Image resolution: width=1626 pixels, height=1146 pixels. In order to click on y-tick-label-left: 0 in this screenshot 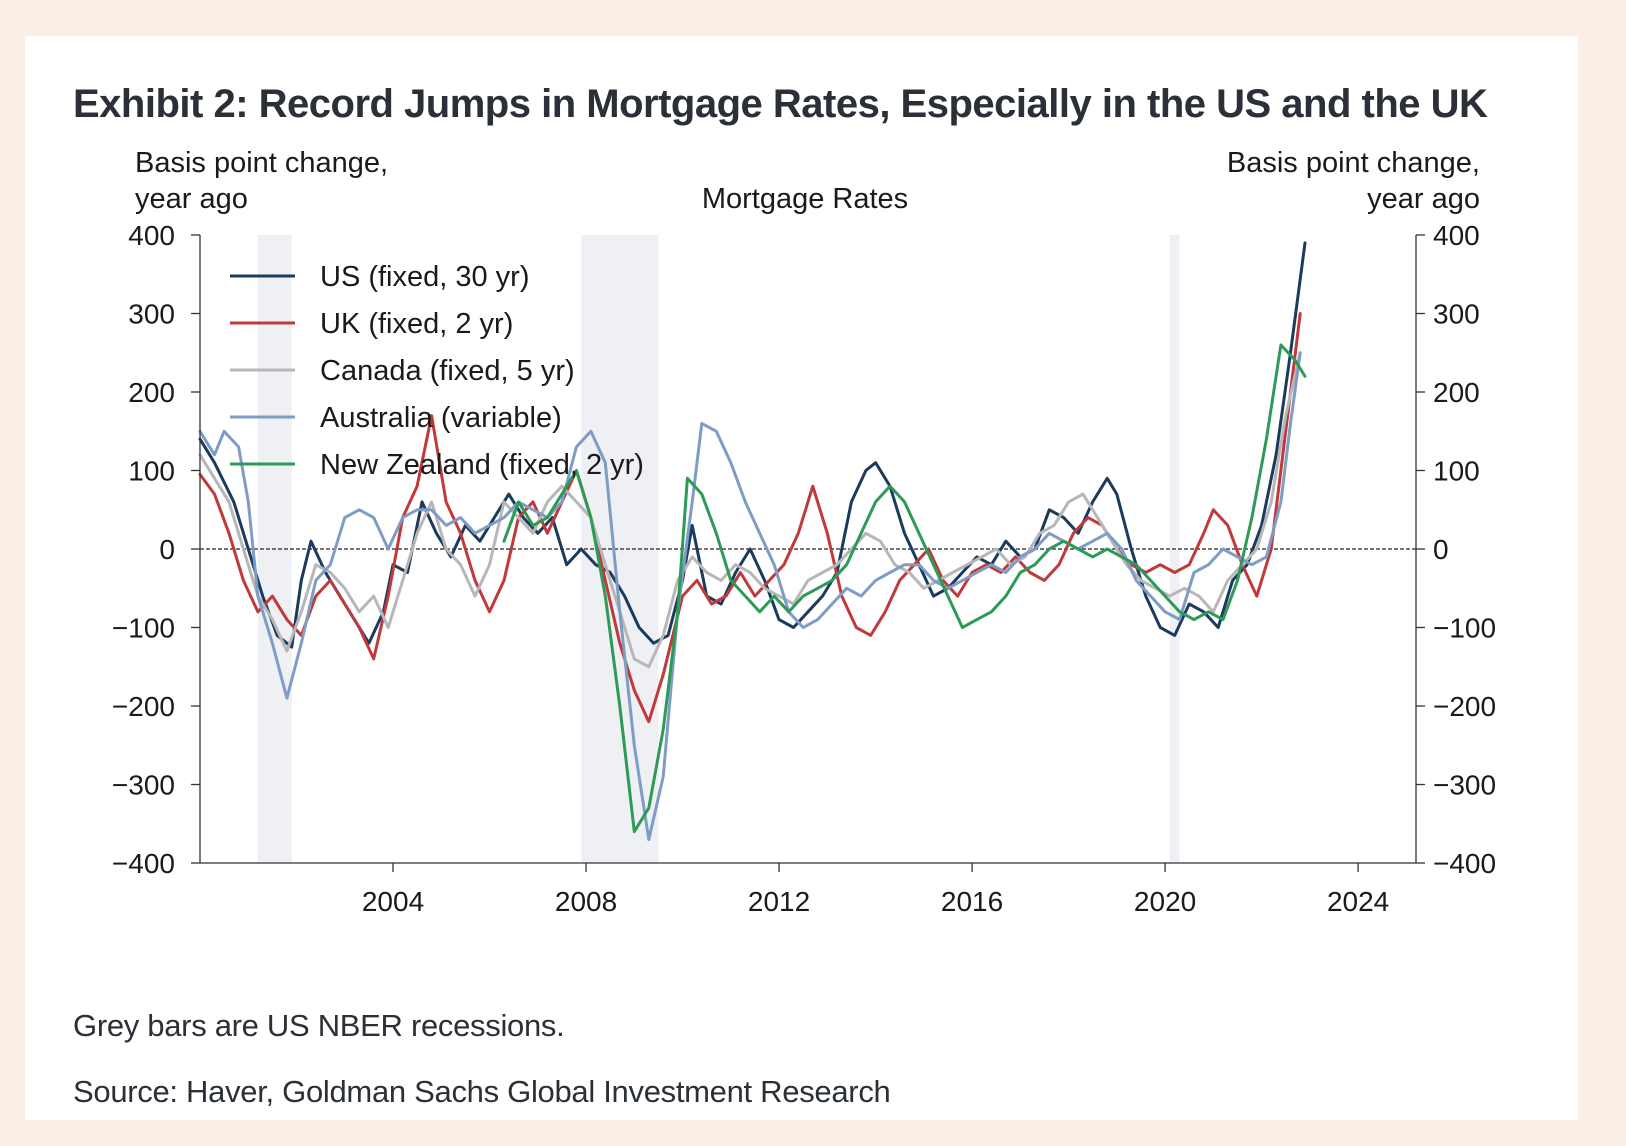, I will do `click(167, 549)`.